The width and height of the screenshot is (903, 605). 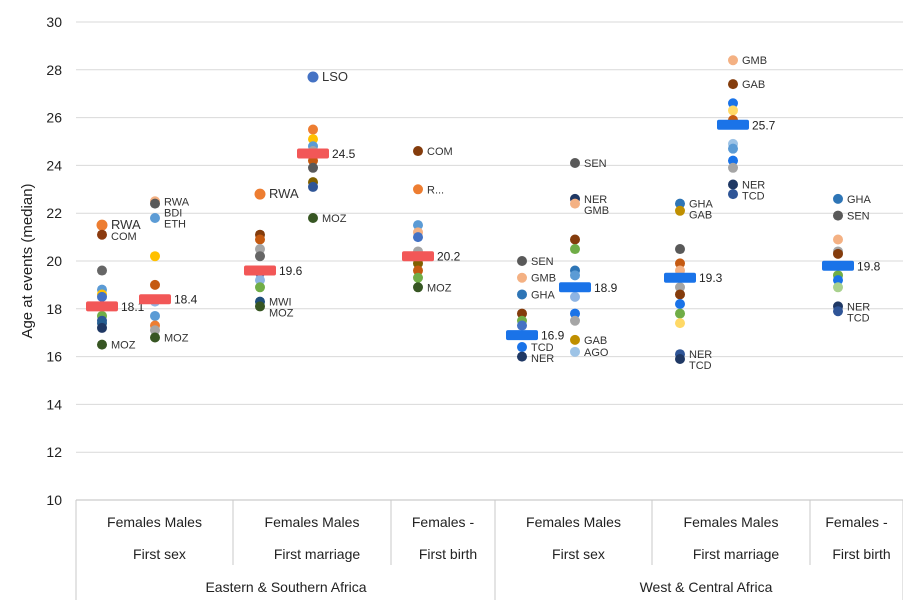 I want to click on country-label: AGO, so click(x=596, y=353).